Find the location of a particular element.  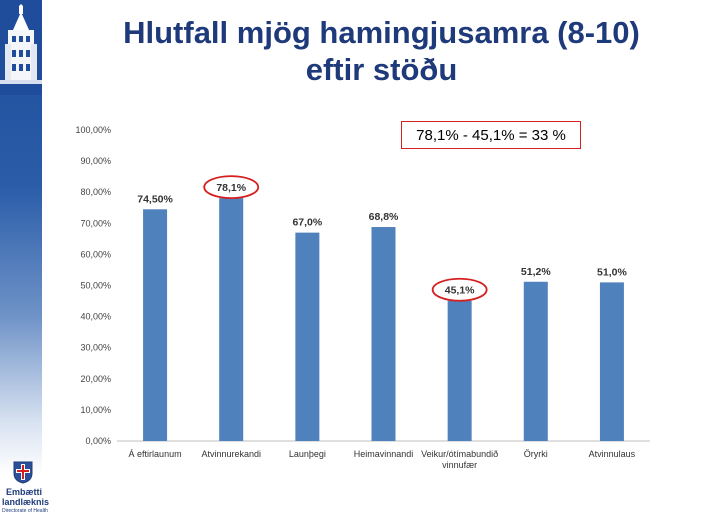

category-label: vinnufær is located at coordinates (459, 465).